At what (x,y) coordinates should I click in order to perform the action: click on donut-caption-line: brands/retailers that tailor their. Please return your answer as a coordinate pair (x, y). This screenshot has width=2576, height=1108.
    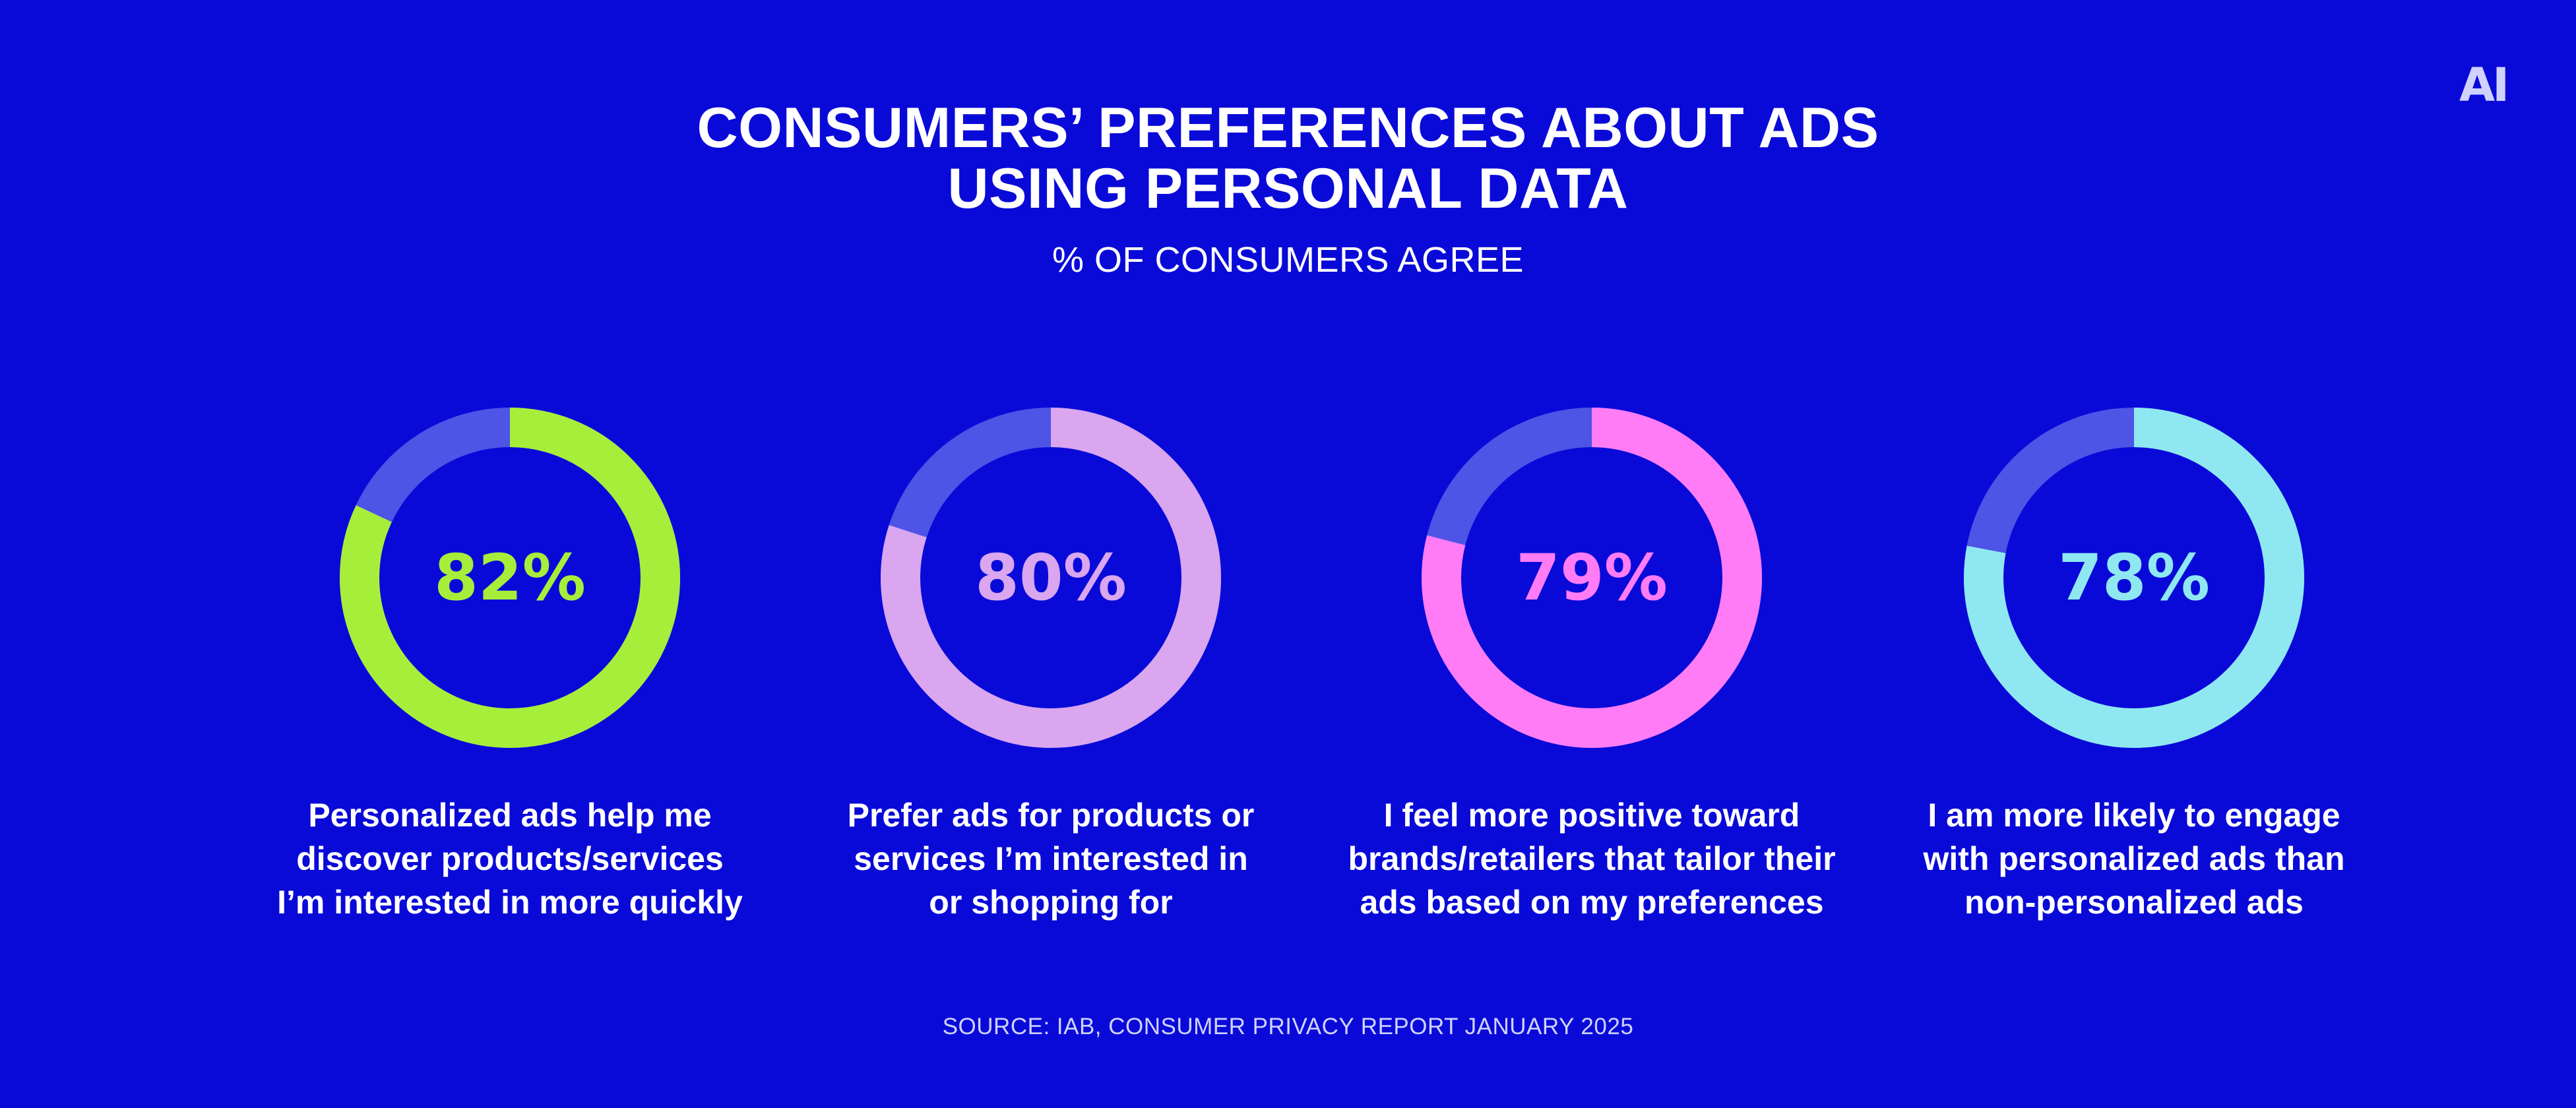
    Looking at the image, I should click on (1592, 858).